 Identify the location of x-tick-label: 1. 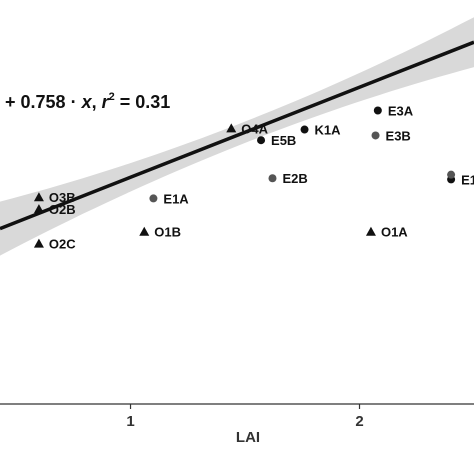
(130, 421).